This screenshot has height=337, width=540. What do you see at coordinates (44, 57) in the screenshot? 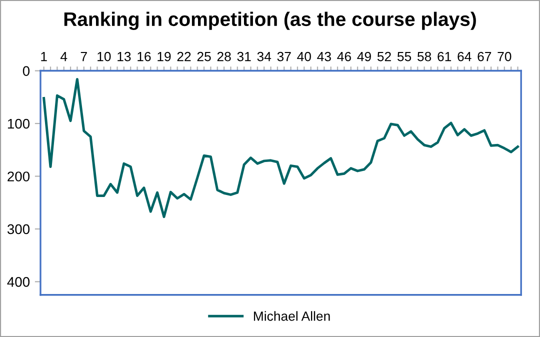
I see `x-tick-label: 1` at bounding box center [44, 57].